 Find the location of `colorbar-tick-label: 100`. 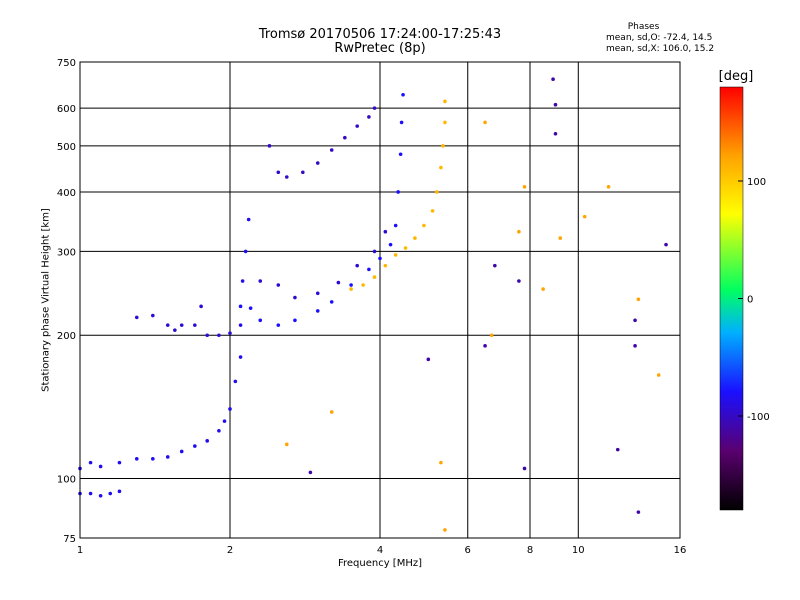

colorbar-tick-label: 100 is located at coordinates (756, 182).